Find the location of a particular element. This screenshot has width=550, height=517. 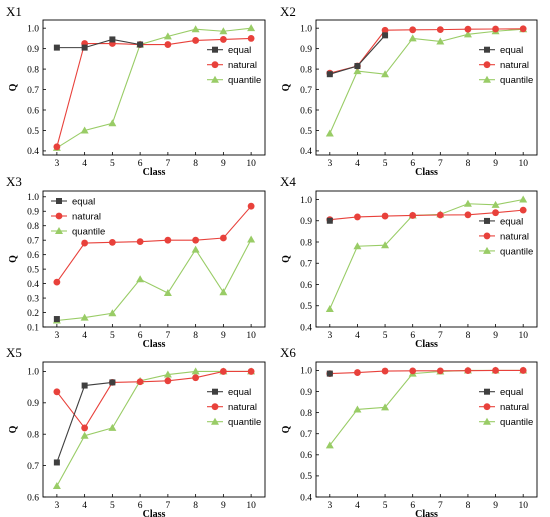

panel-label: X3 is located at coordinates (14, 181).